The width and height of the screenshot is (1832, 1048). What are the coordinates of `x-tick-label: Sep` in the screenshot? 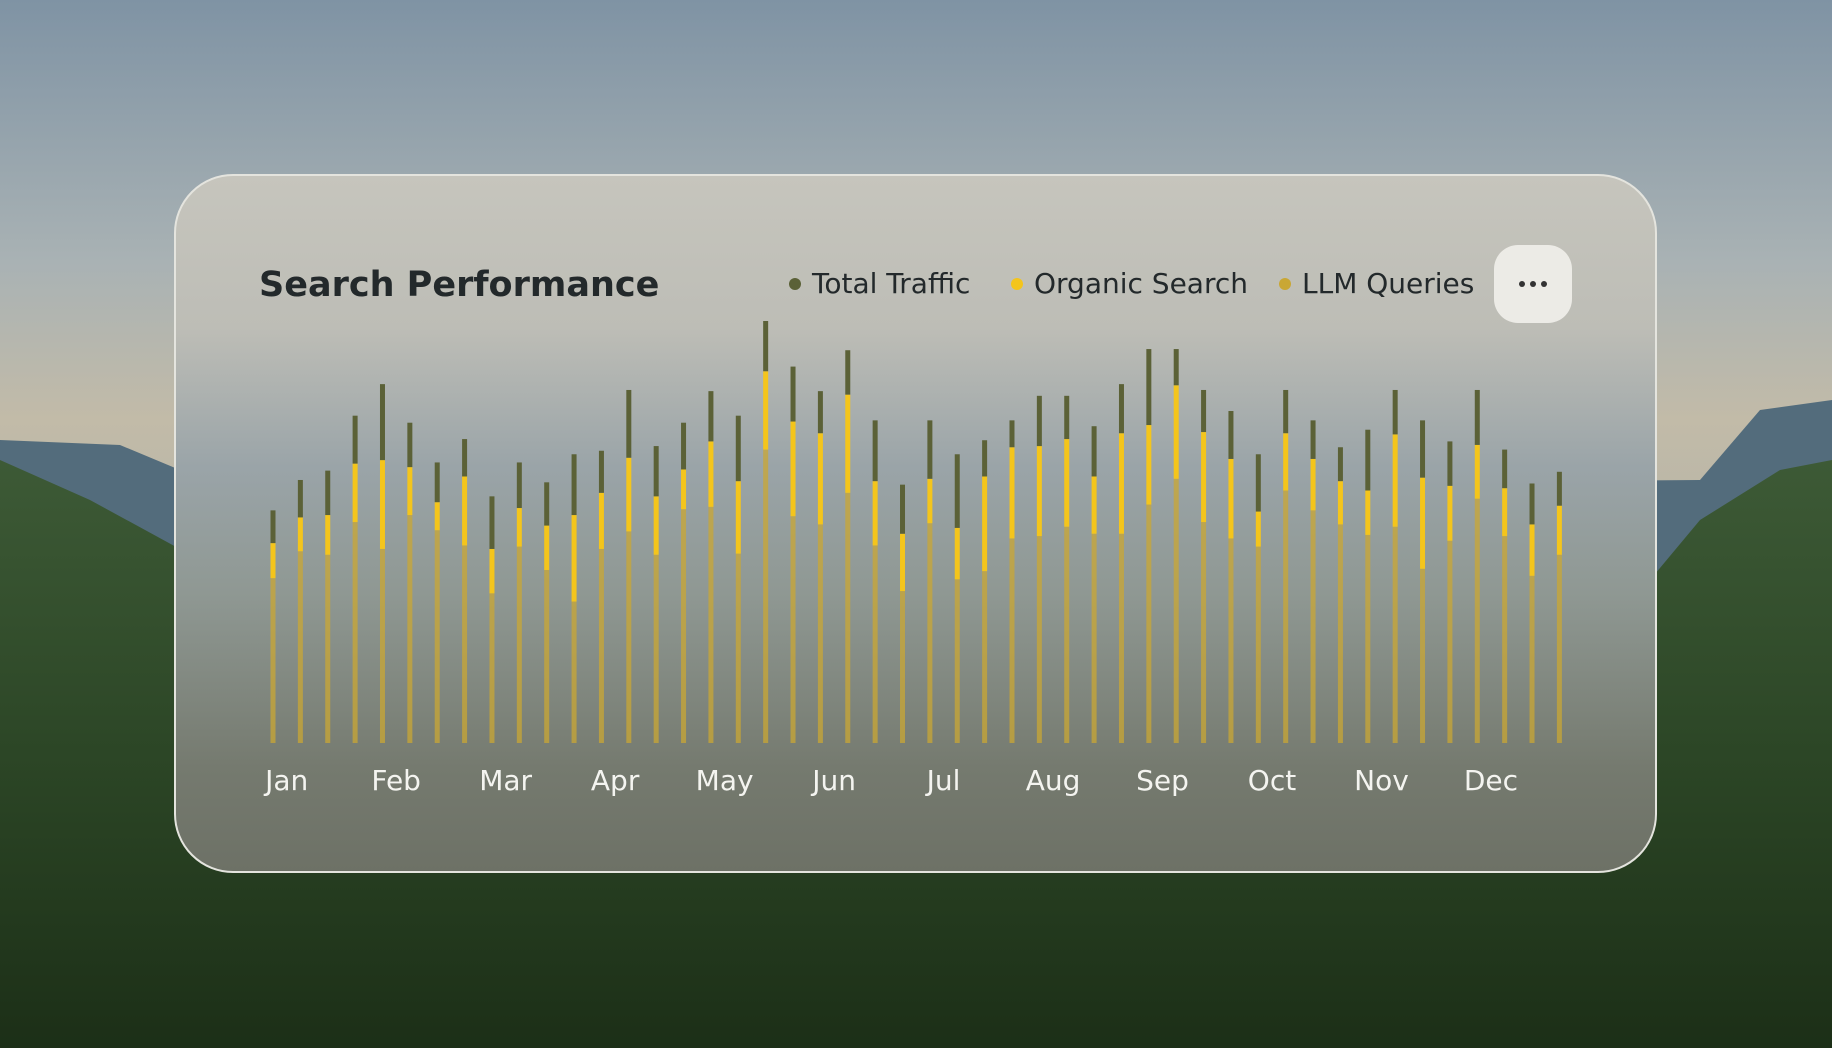 It's located at (1162, 780).